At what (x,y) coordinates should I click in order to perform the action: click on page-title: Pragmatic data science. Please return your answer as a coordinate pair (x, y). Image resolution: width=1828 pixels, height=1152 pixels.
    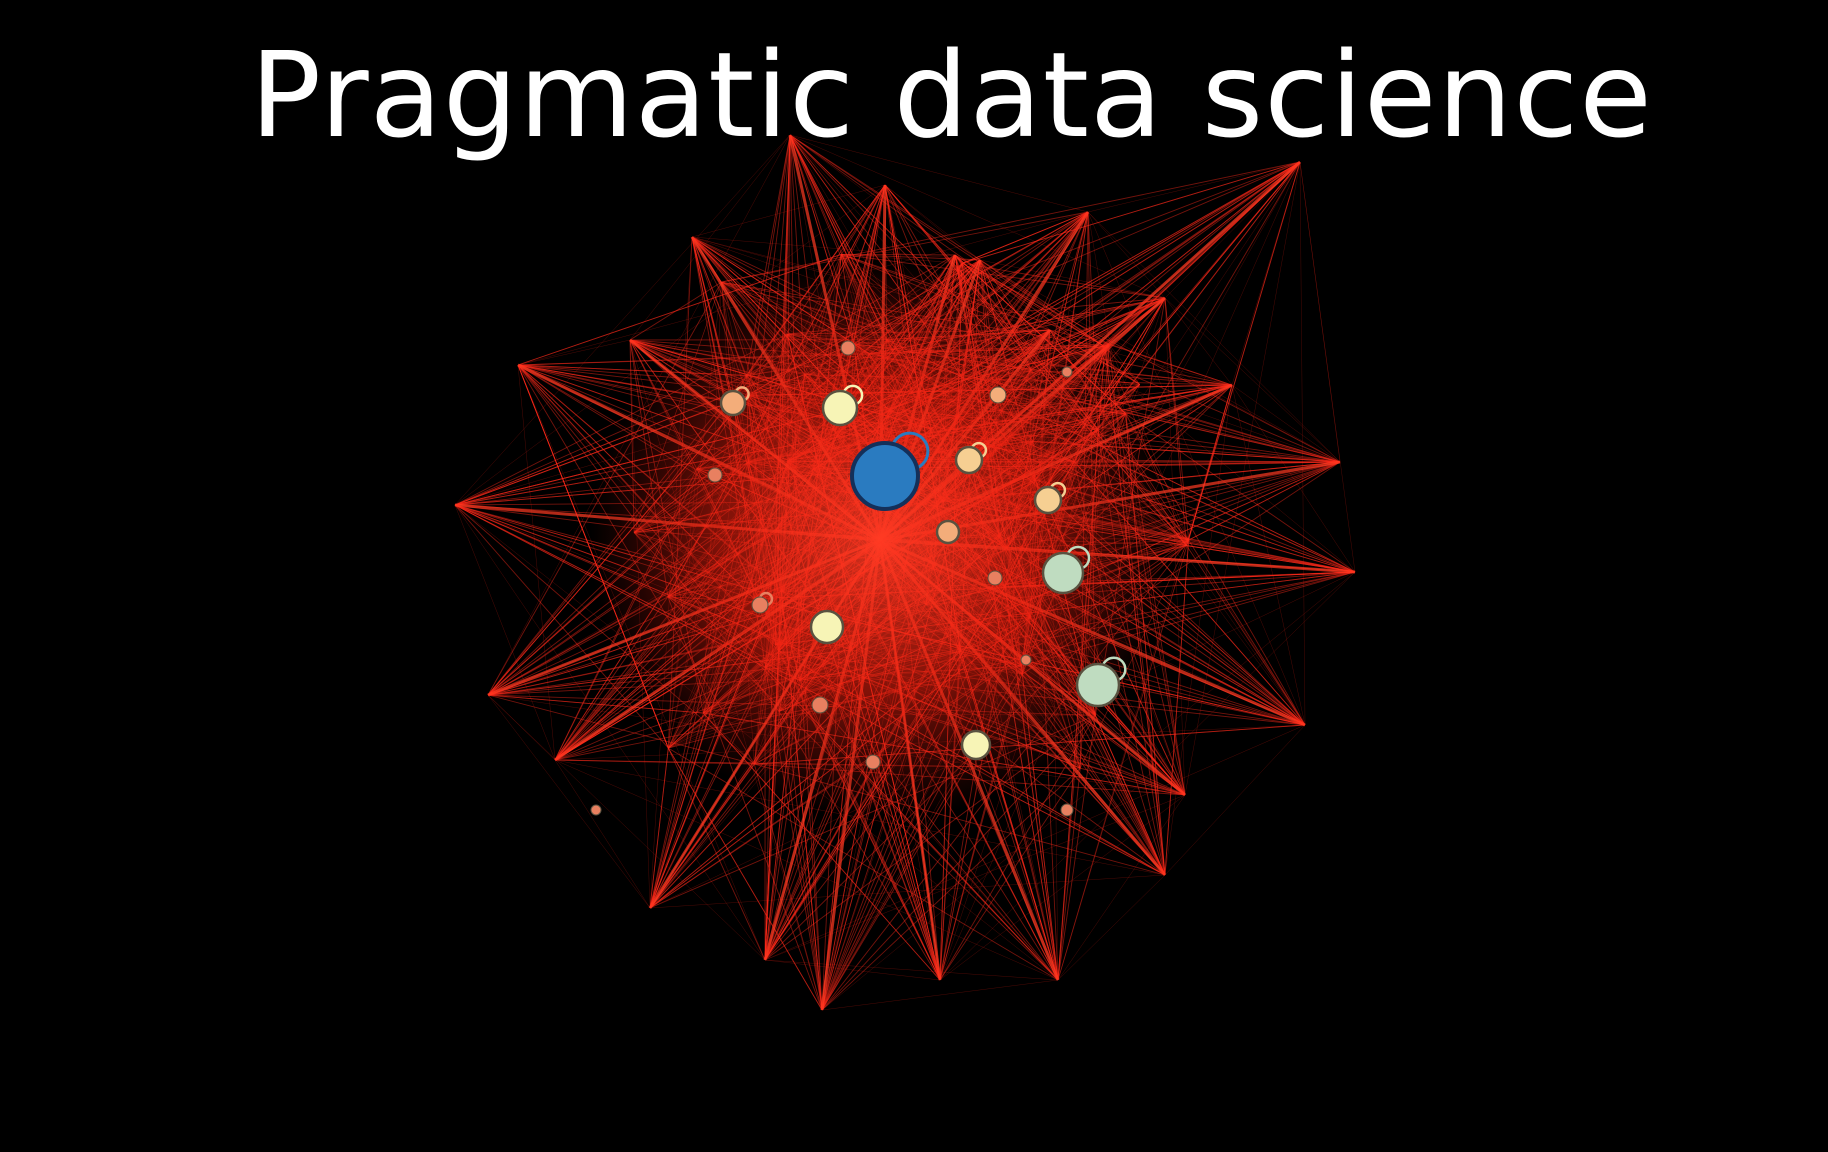
    Looking at the image, I should click on (951, 95).